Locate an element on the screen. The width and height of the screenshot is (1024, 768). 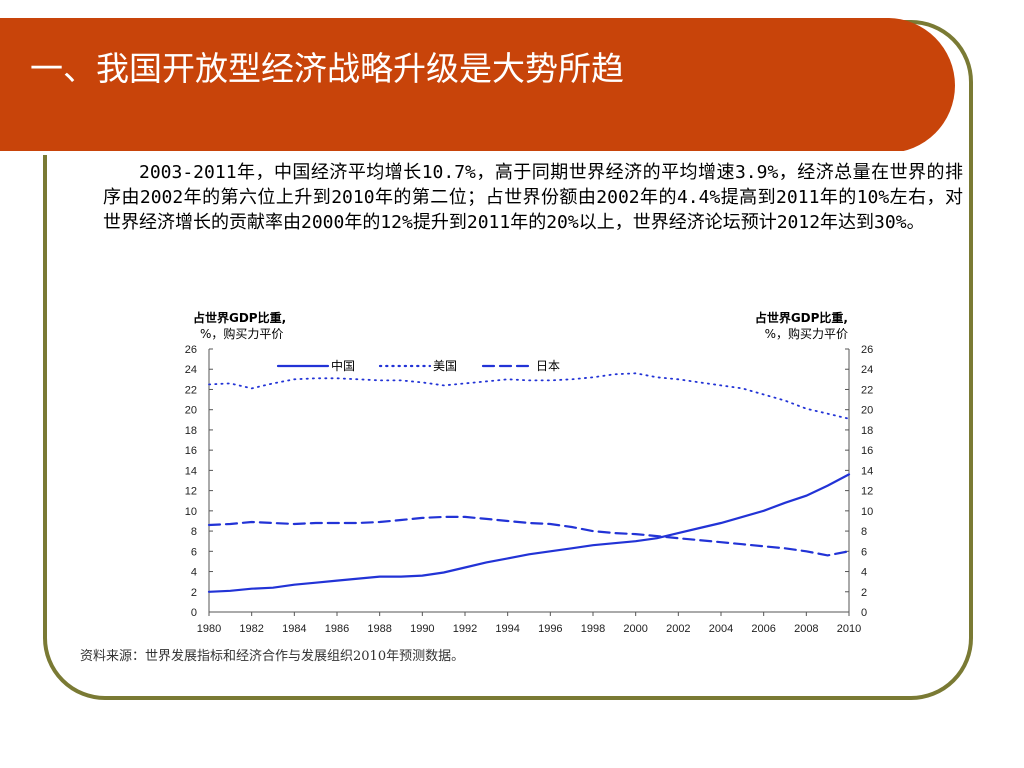
y-tick-label-right: 0 is located at coordinates (864, 613).